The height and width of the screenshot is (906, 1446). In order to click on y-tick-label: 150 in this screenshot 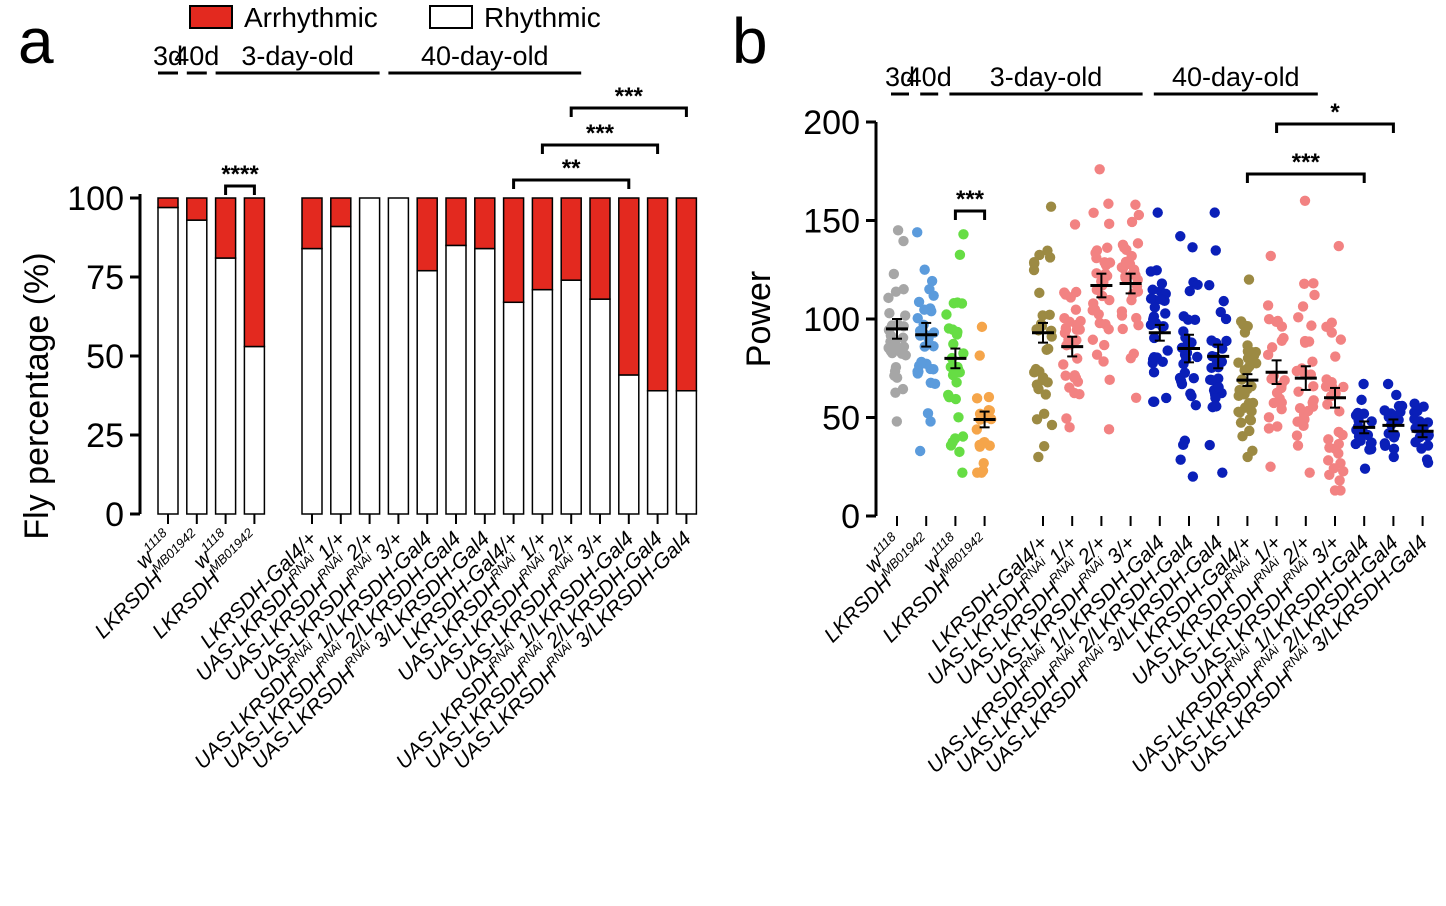, I will do `click(831, 222)`.